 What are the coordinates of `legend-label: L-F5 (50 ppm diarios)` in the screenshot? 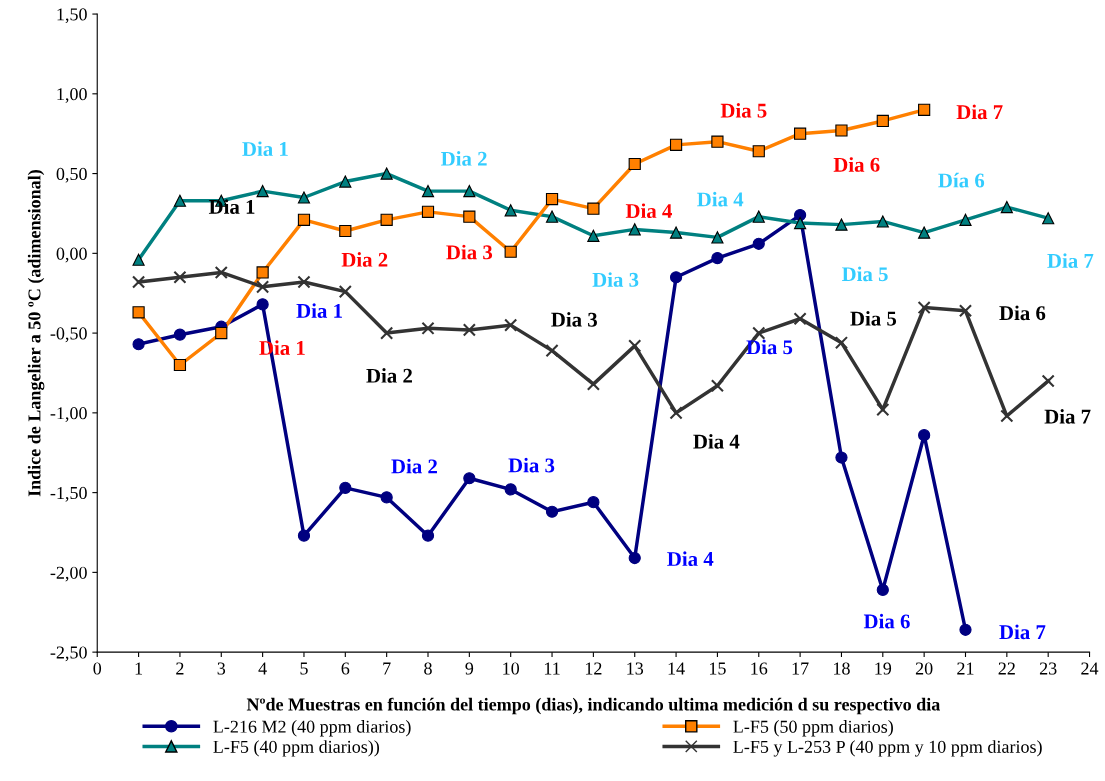 It's located at (813, 728).